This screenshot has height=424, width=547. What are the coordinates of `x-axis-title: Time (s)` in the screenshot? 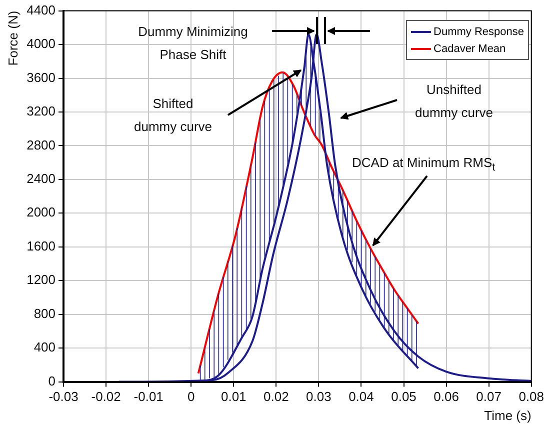 It's located at (508, 415).